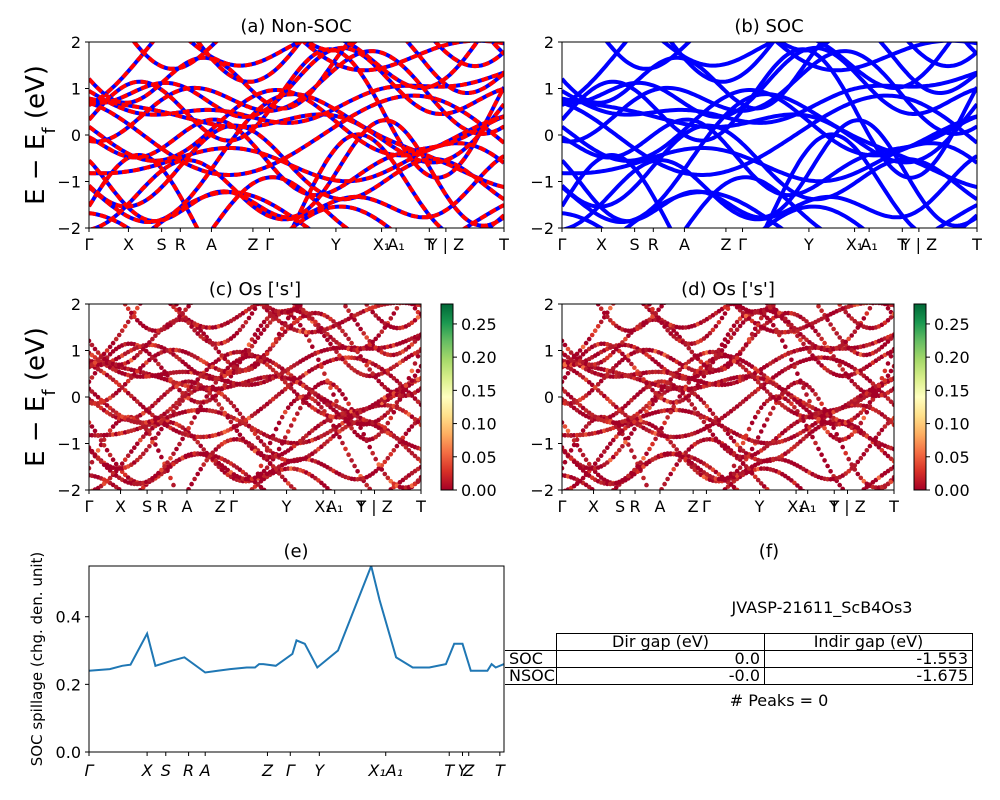 This screenshot has height=800, width=1000. What do you see at coordinates (742, 244) in the screenshot?
I see `k-path-label: Γ` at bounding box center [742, 244].